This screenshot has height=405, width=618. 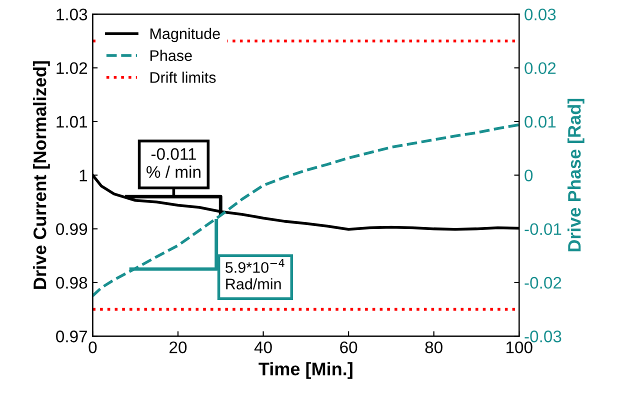 I want to click on y2-tick-label: -0.01, so click(x=543, y=229).